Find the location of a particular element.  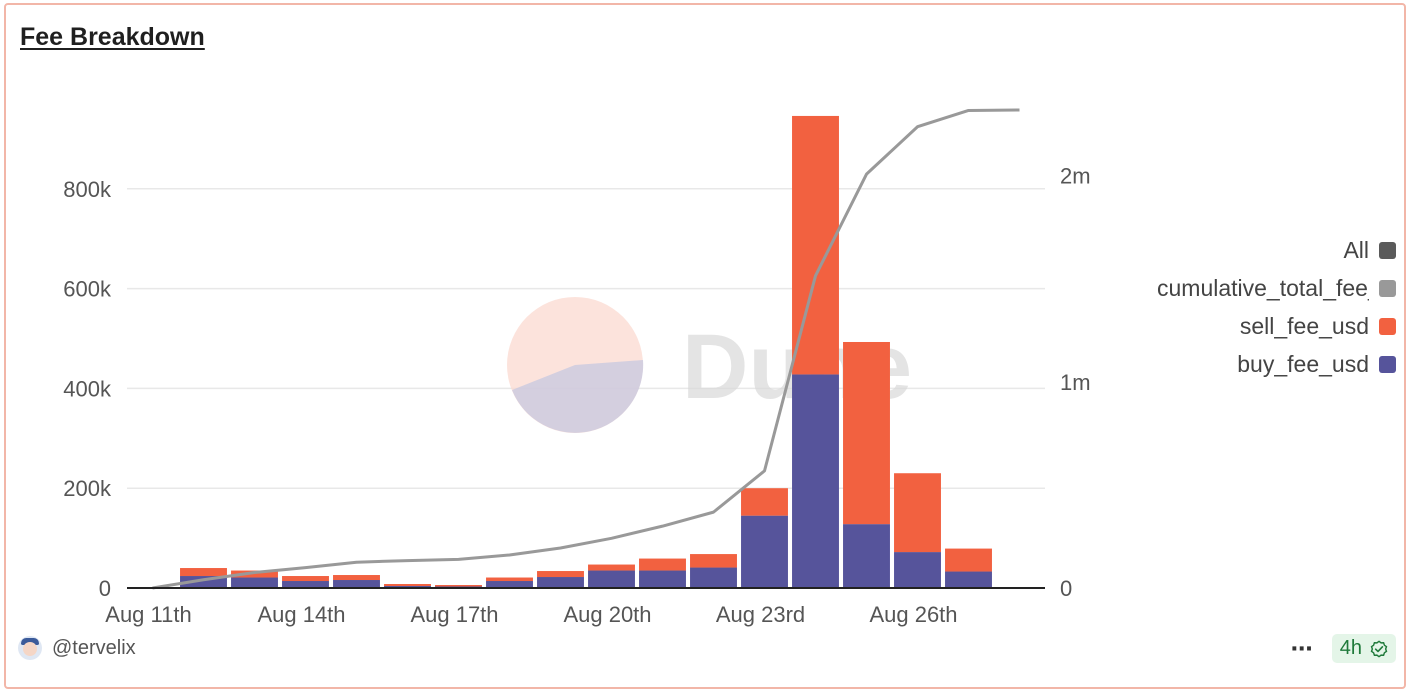

legend-item-cumulative-total-fee-usd: cumulative_total_fee_usd is located at coordinates (1276, 288).